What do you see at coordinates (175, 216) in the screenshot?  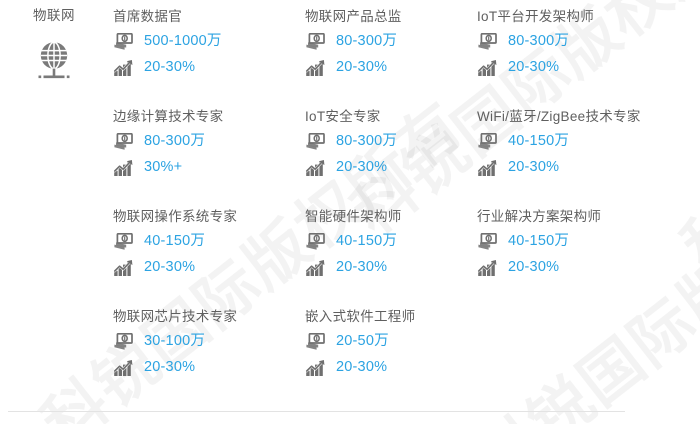 I see `role-title: 物联网操作系统专家` at bounding box center [175, 216].